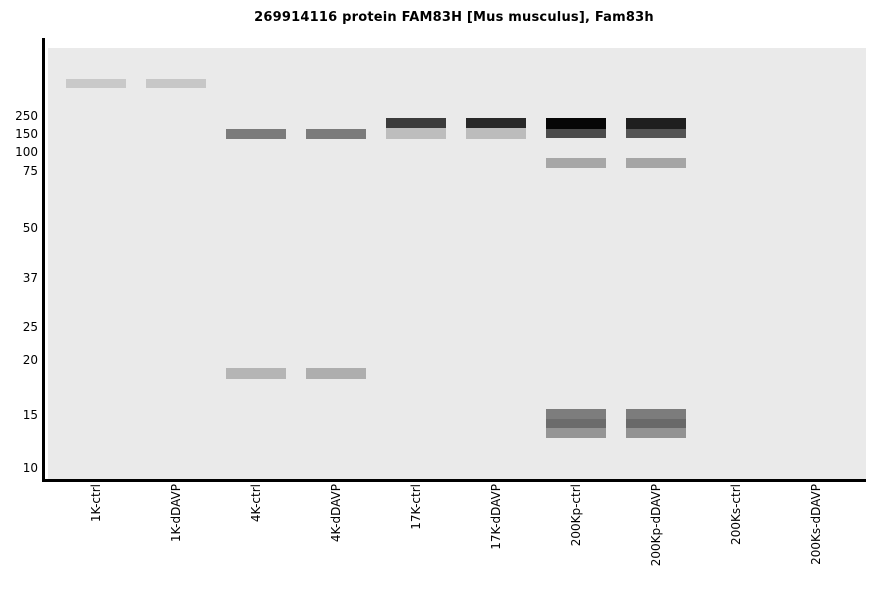 The width and height of the screenshot is (886, 595). Describe the element at coordinates (736, 514) in the screenshot. I see `x-tick-label: 200Ks-ctrl` at that location.